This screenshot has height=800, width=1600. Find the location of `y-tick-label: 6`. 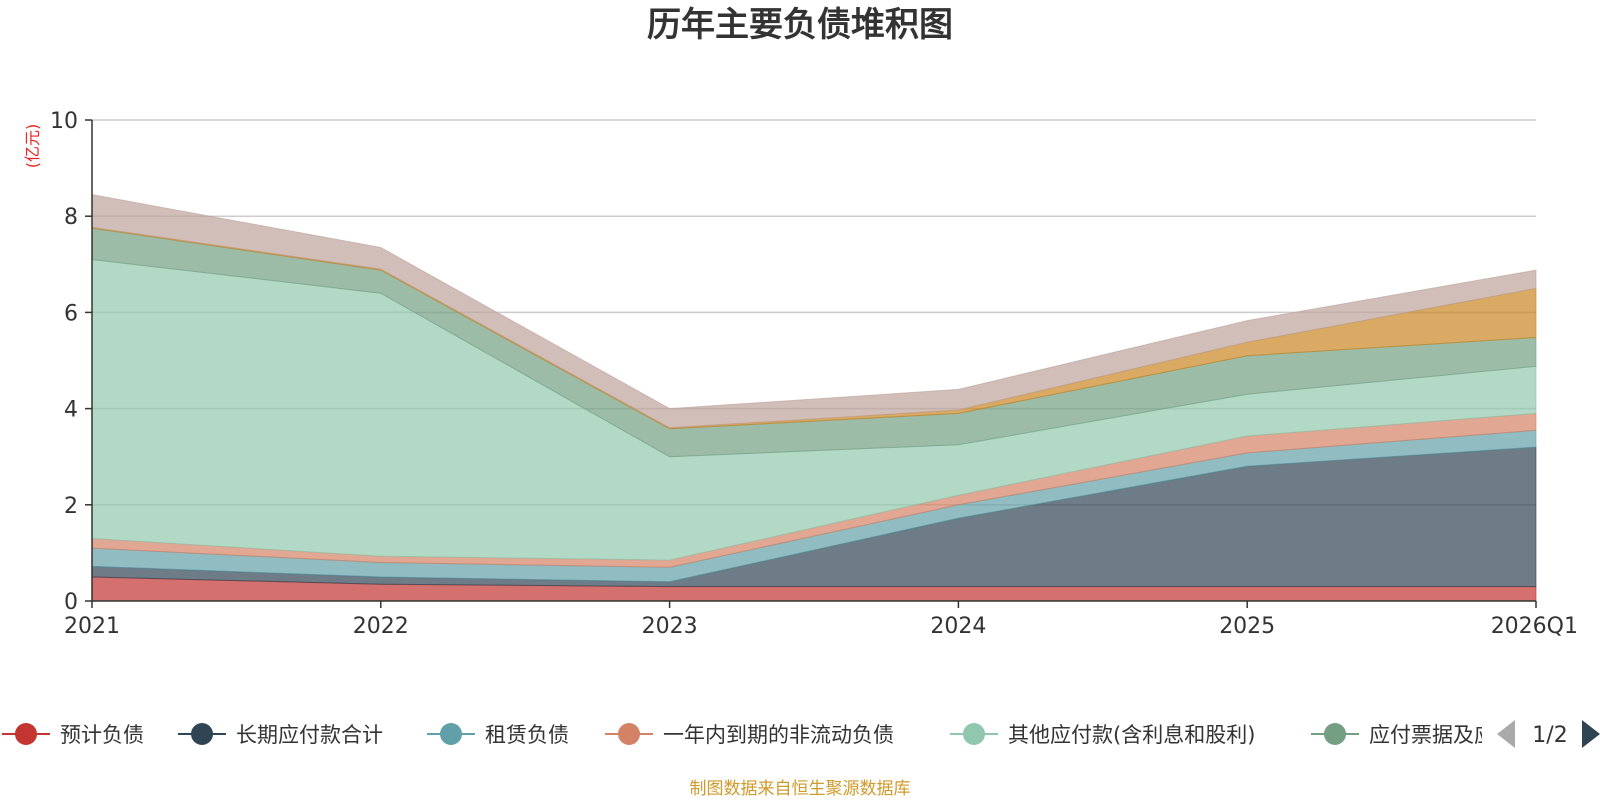

y-tick-label: 6 is located at coordinates (71, 313).